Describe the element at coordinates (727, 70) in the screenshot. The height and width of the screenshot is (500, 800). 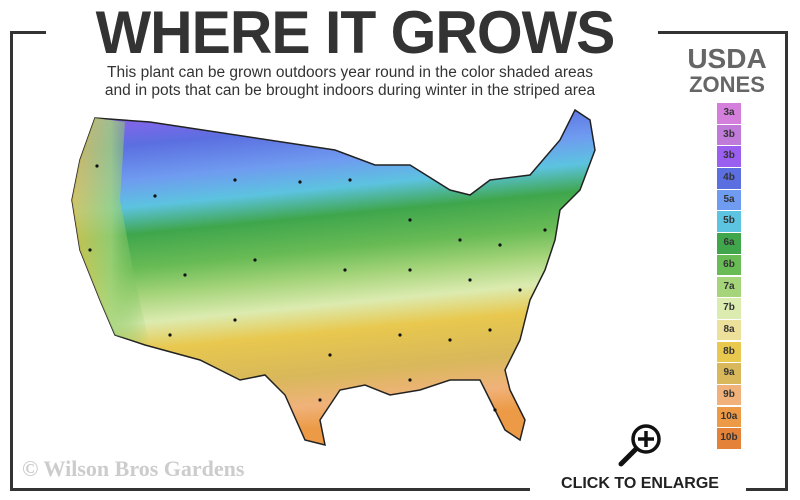
I see `legend-title: USDA ZONES` at that location.